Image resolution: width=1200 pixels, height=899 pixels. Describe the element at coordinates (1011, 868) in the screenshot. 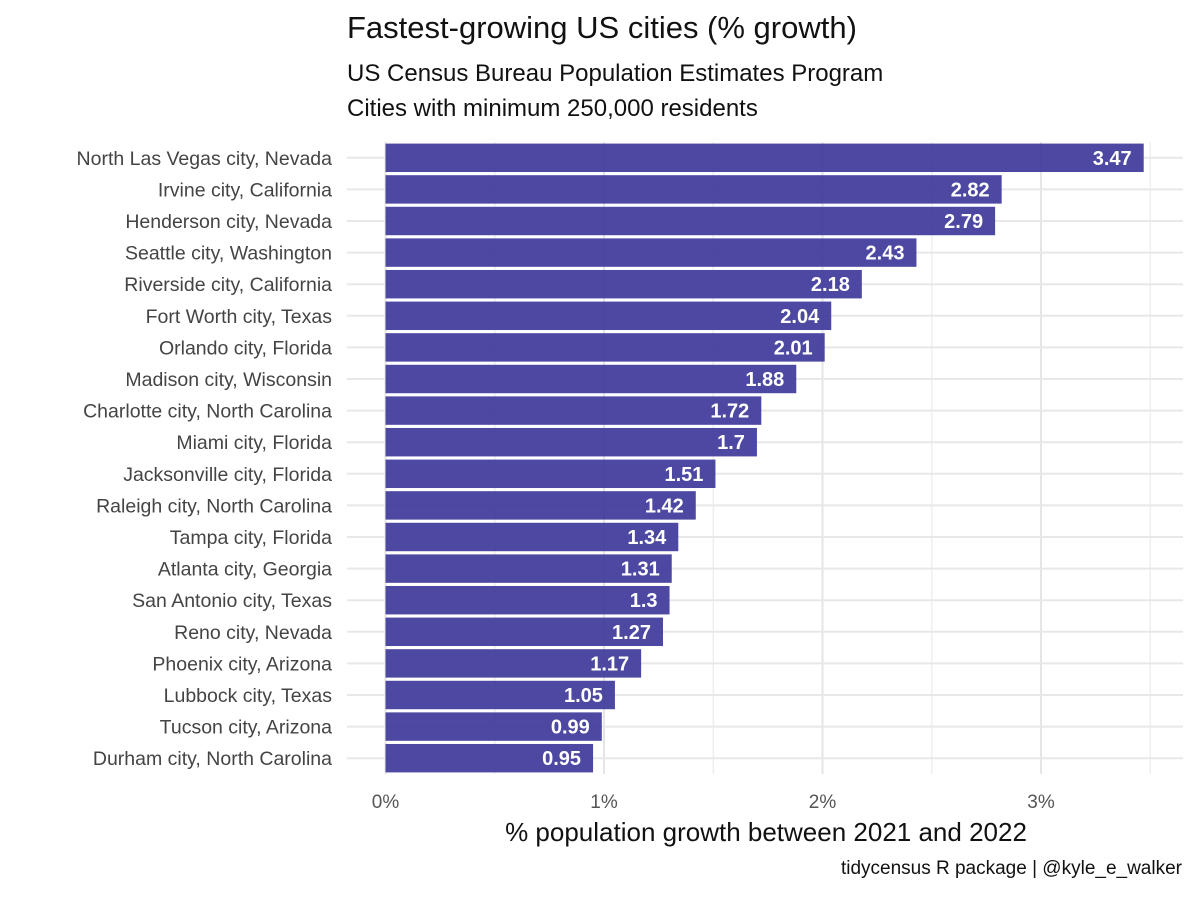

I see `chart-caption: tidycensus R package | @kyle_e_walker` at that location.